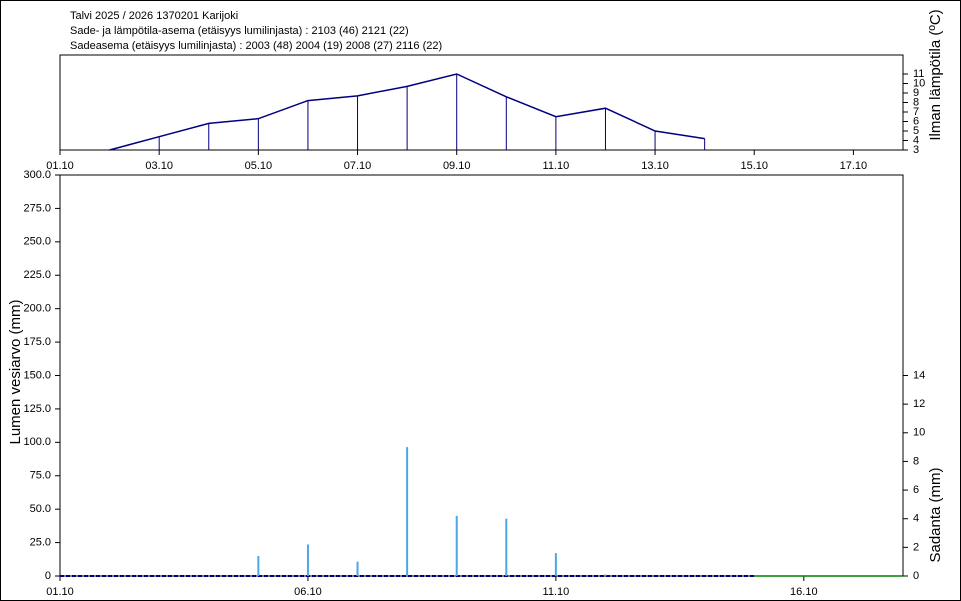  What do you see at coordinates (37, 275) in the screenshot?
I see `y-tick-label: 225.0` at bounding box center [37, 275].